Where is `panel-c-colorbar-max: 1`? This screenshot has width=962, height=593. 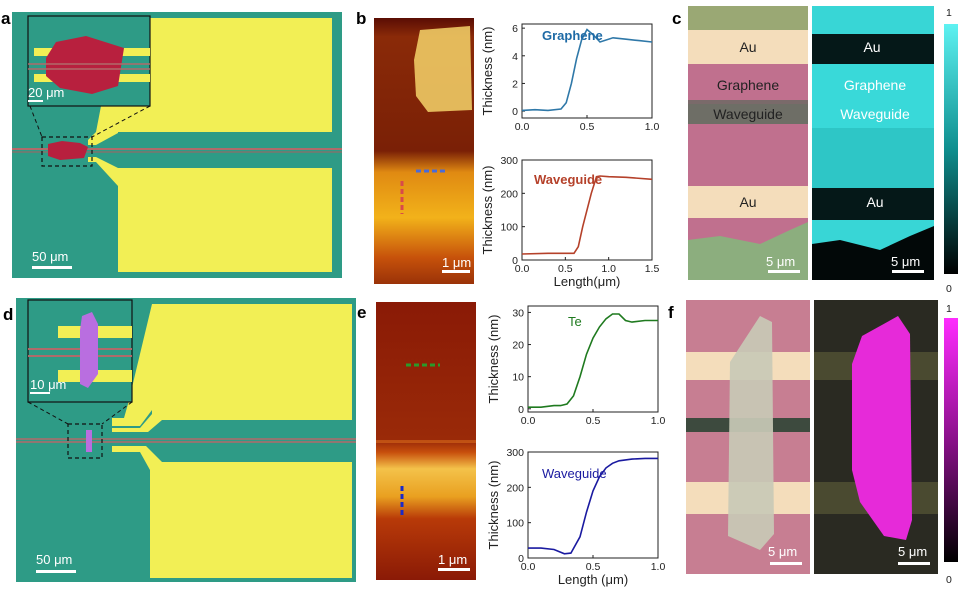
panel-c-colorbar-max: 1 is located at coordinates (949, 13).